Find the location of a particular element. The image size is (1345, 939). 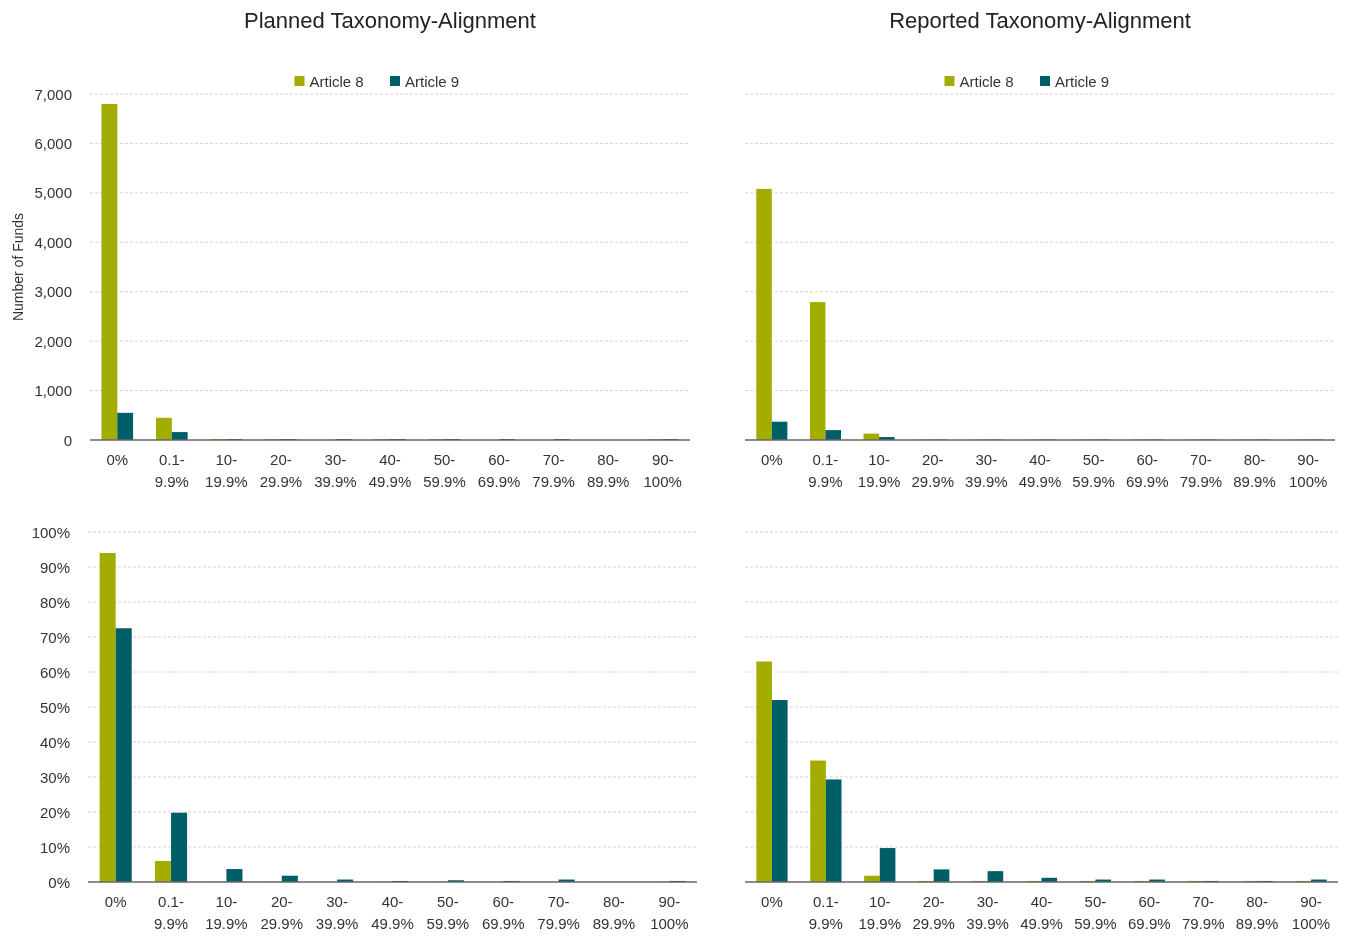

y-tick-label: 0 is located at coordinates (67, 440).